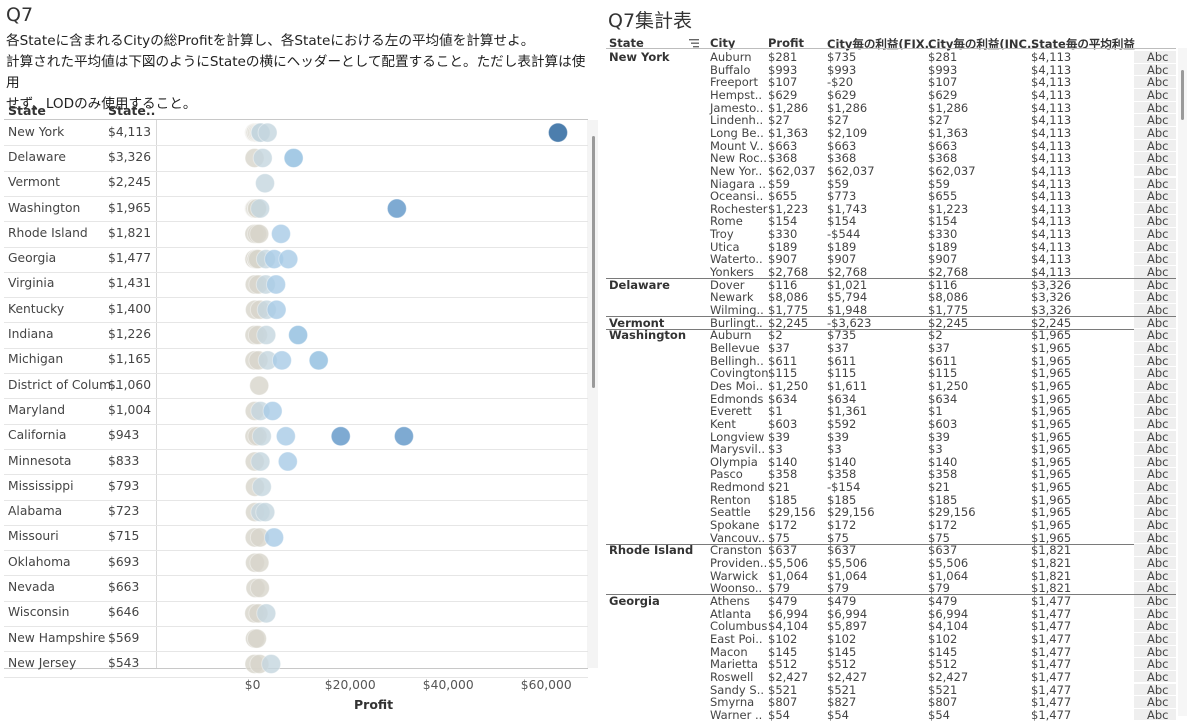  Describe the element at coordinates (783, 82) in the screenshot. I see `table-value-cell: $107` at that location.